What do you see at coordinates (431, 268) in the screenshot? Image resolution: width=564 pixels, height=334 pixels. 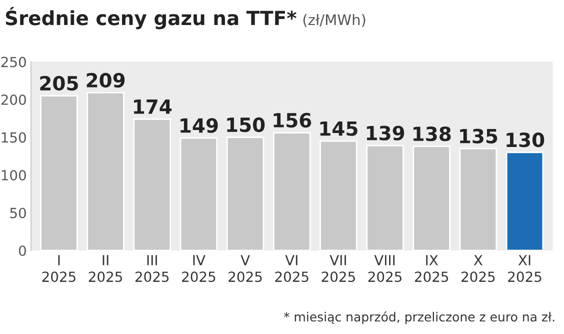 I see `x-tick-label: IX 2025` at bounding box center [431, 268].